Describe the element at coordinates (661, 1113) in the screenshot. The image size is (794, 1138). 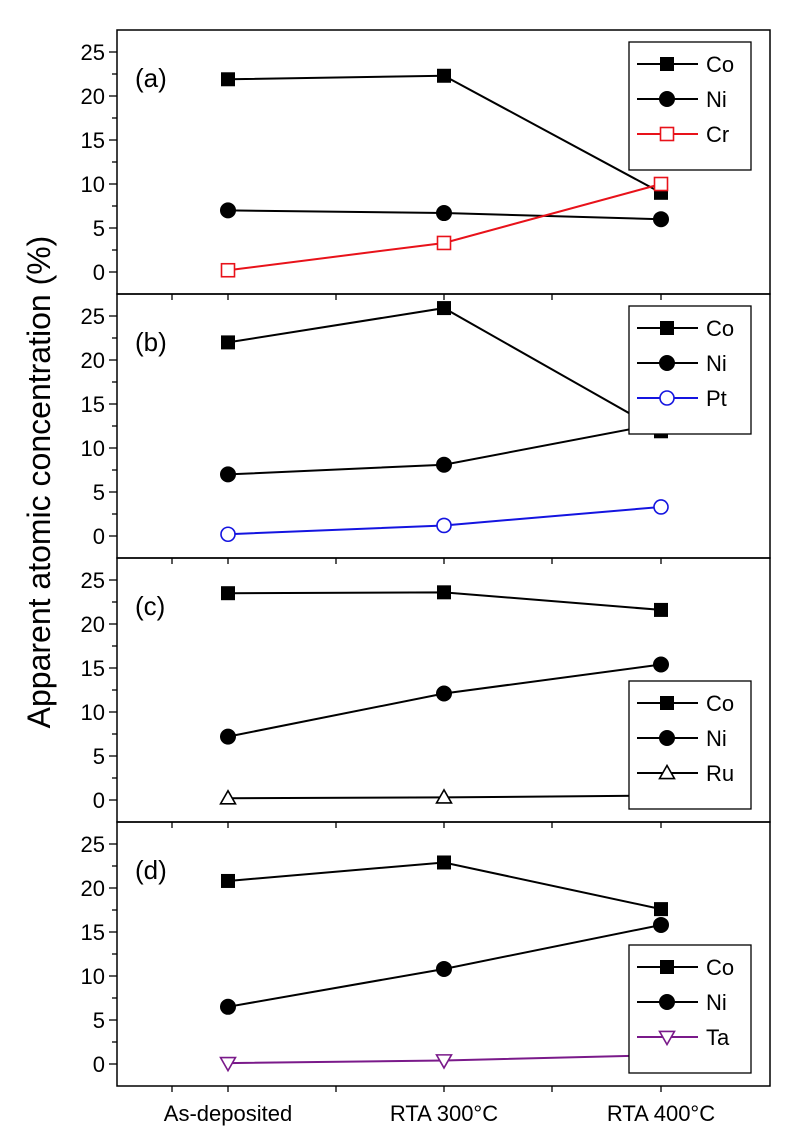
I see `x-tick-label: RTA 400°C` at that location.